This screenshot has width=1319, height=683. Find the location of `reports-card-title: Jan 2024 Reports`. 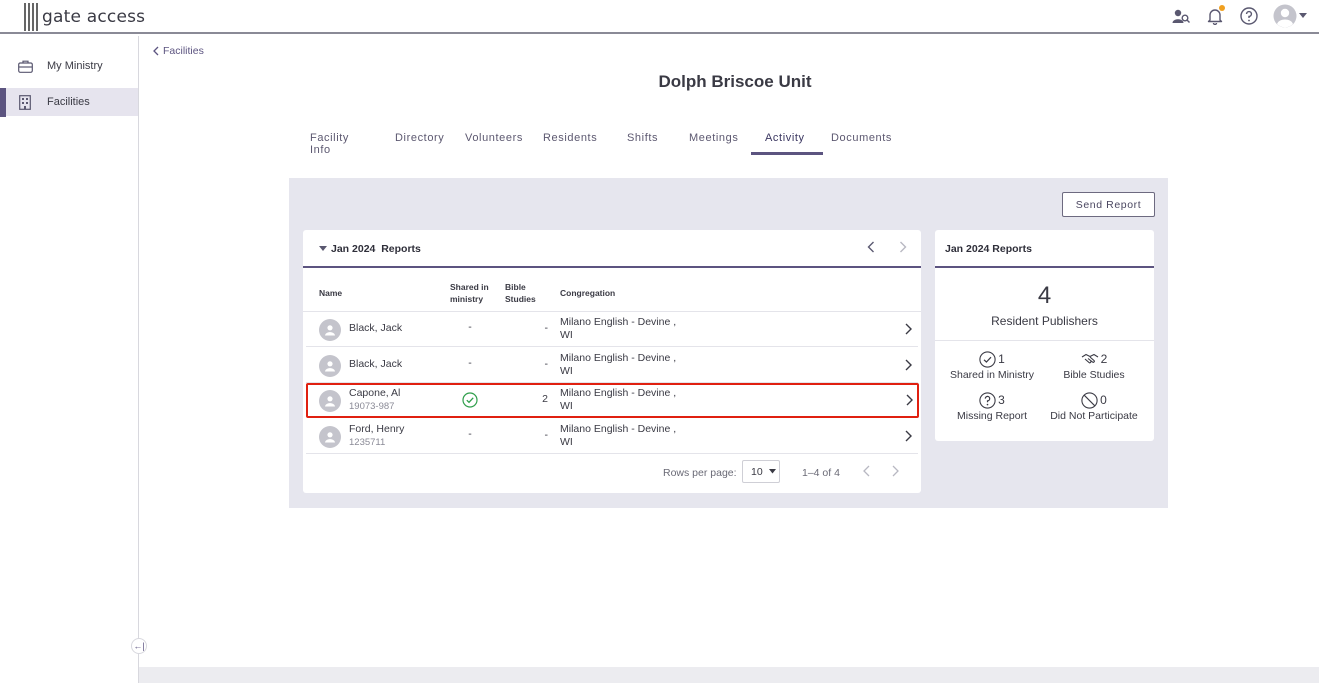

reports-card-title: Jan 2024 Reports is located at coordinates (376, 249).